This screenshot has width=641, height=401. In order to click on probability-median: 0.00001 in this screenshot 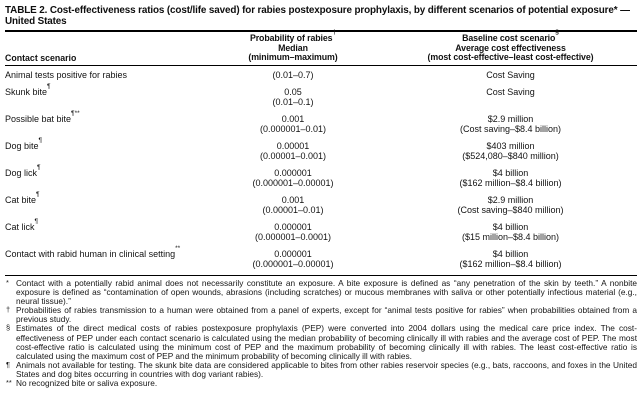, I will do `click(293, 145)`.